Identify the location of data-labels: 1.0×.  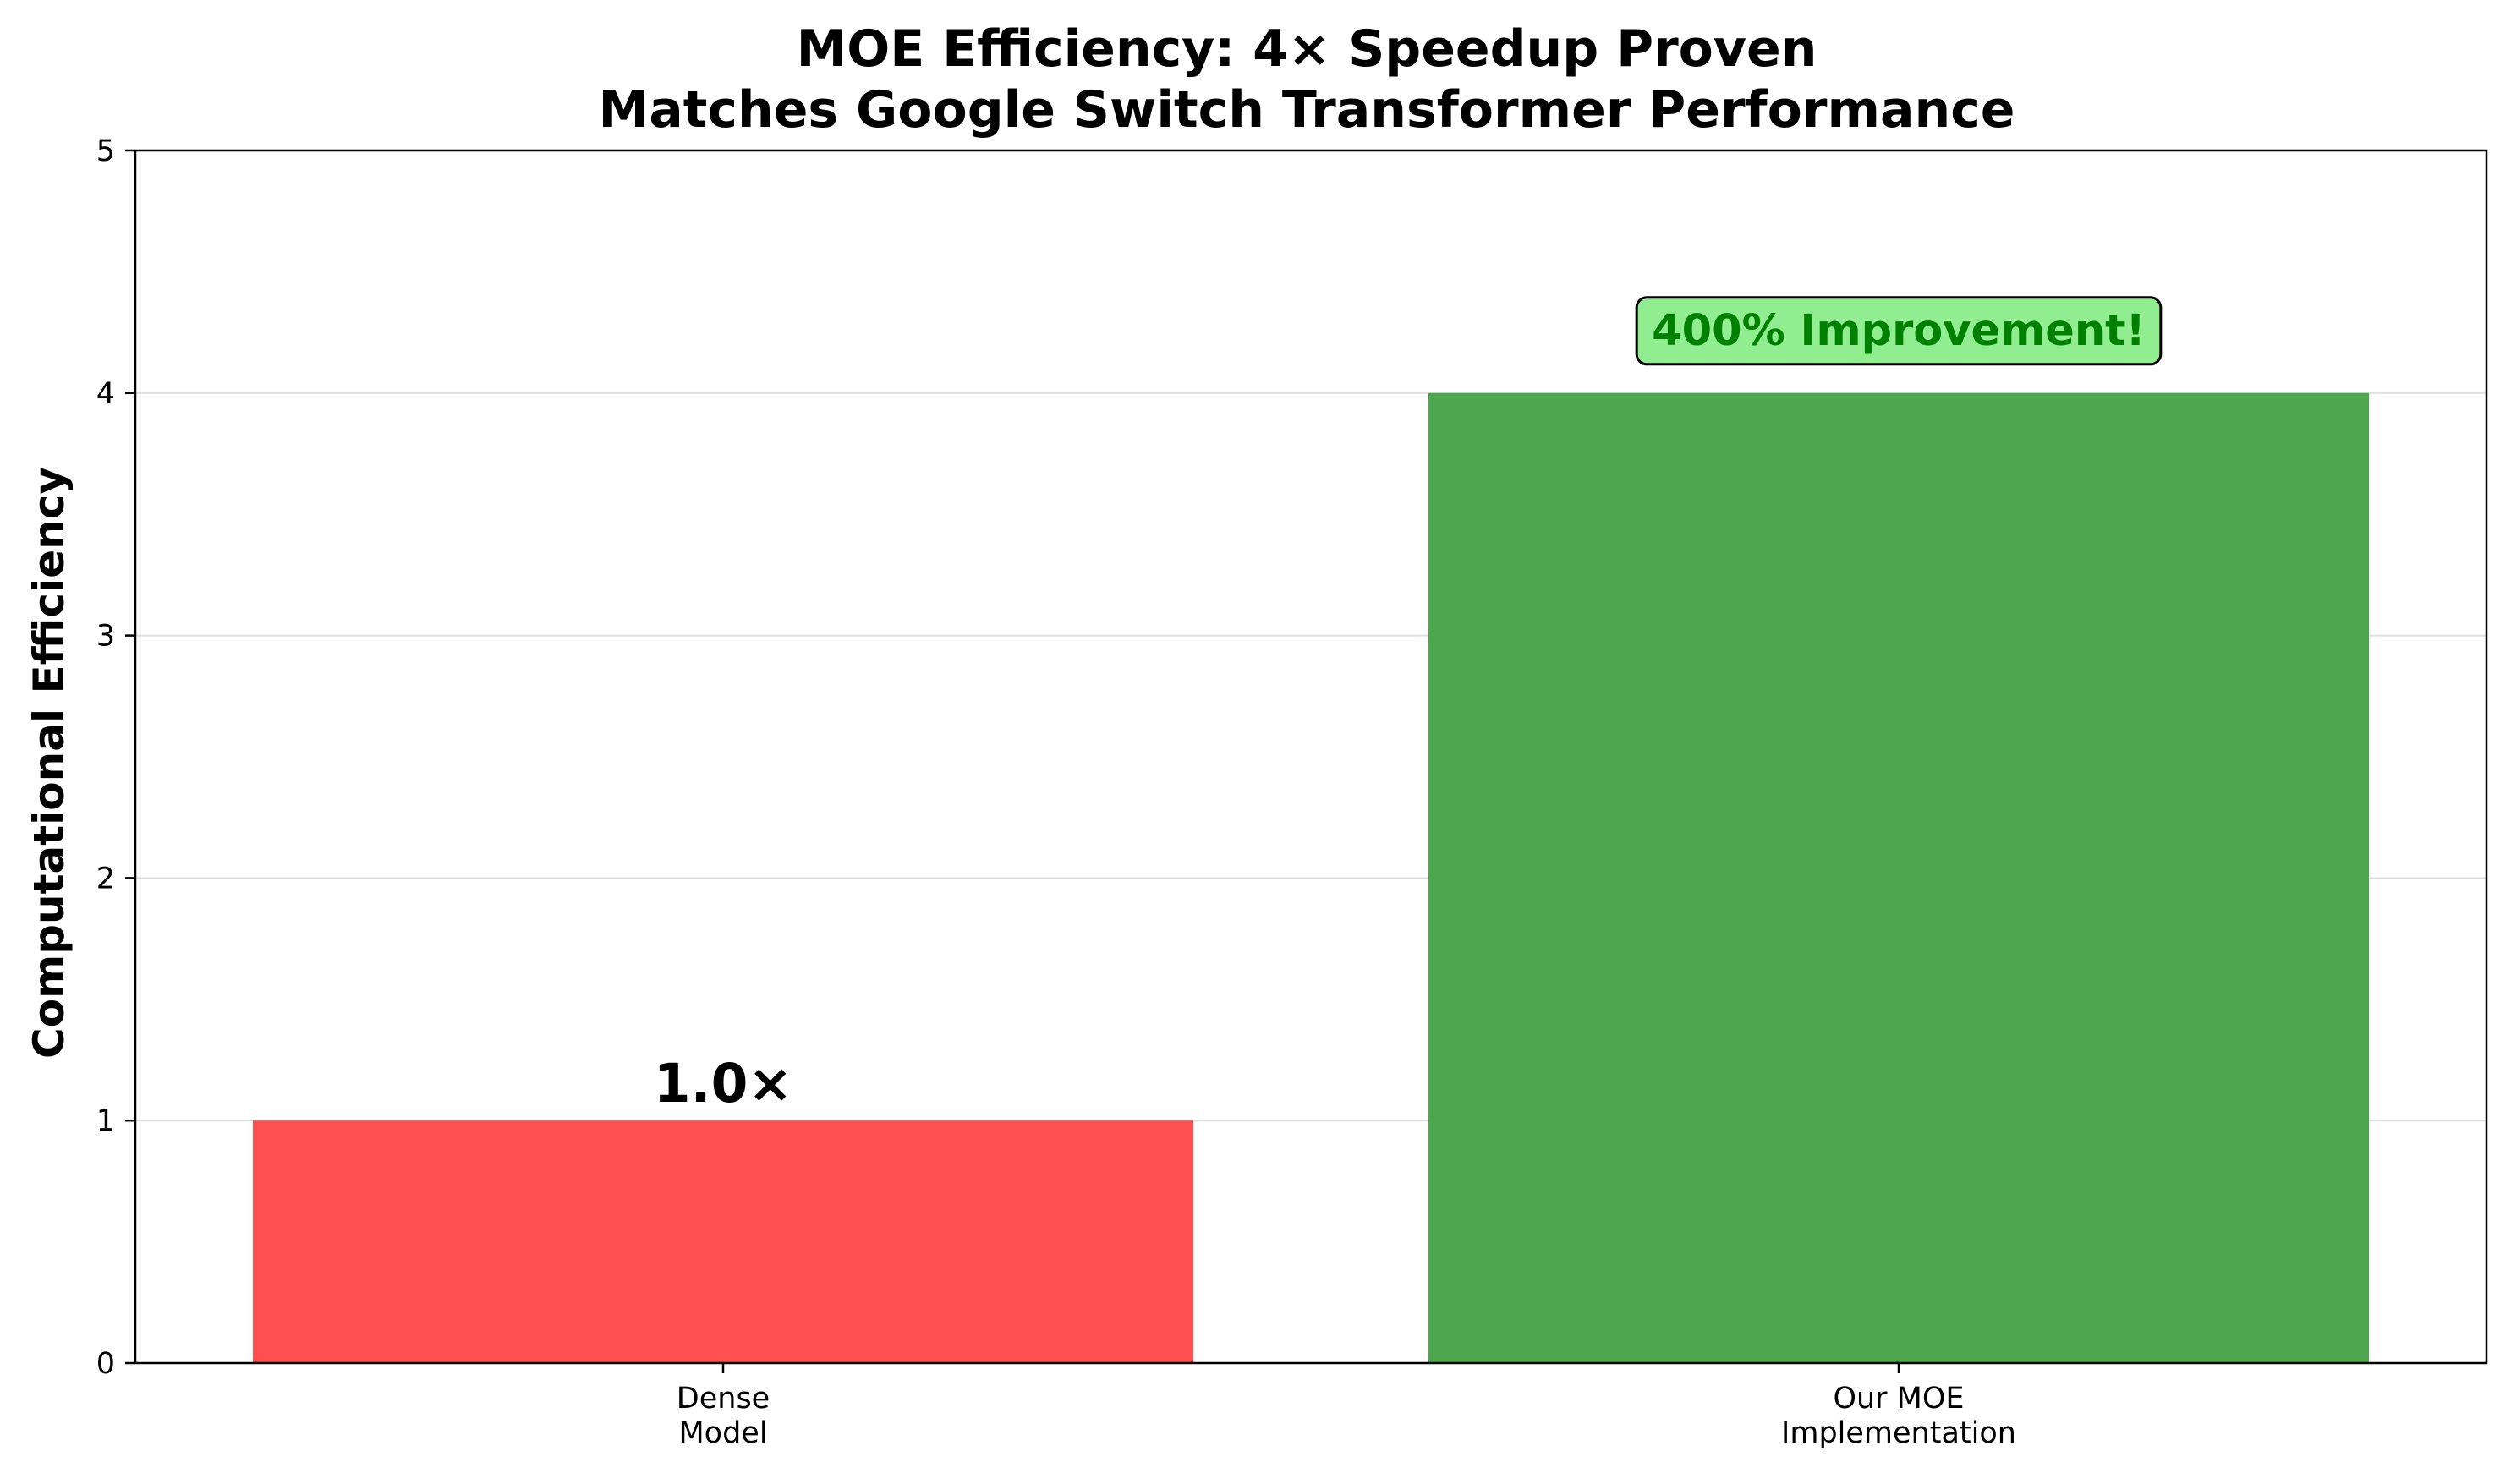
(723, 1083).